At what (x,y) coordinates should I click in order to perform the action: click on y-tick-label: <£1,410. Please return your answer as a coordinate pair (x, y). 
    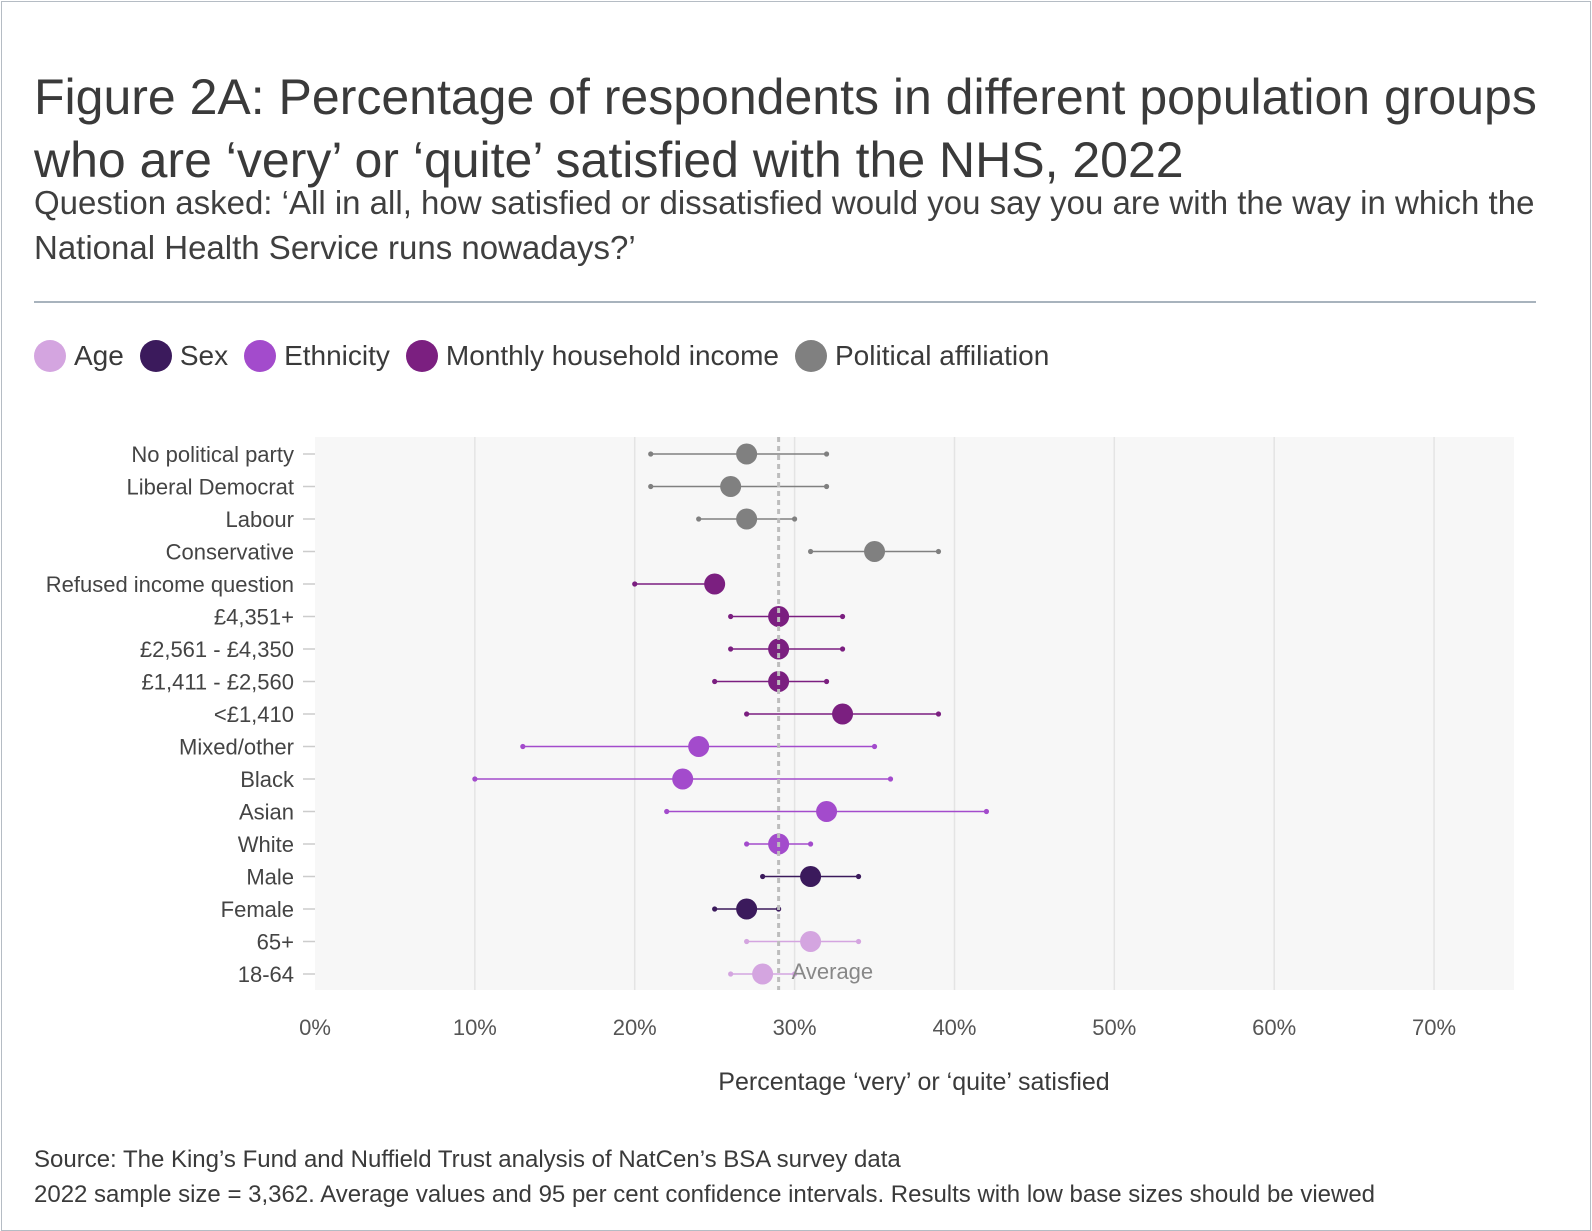
    Looking at the image, I should click on (254, 714).